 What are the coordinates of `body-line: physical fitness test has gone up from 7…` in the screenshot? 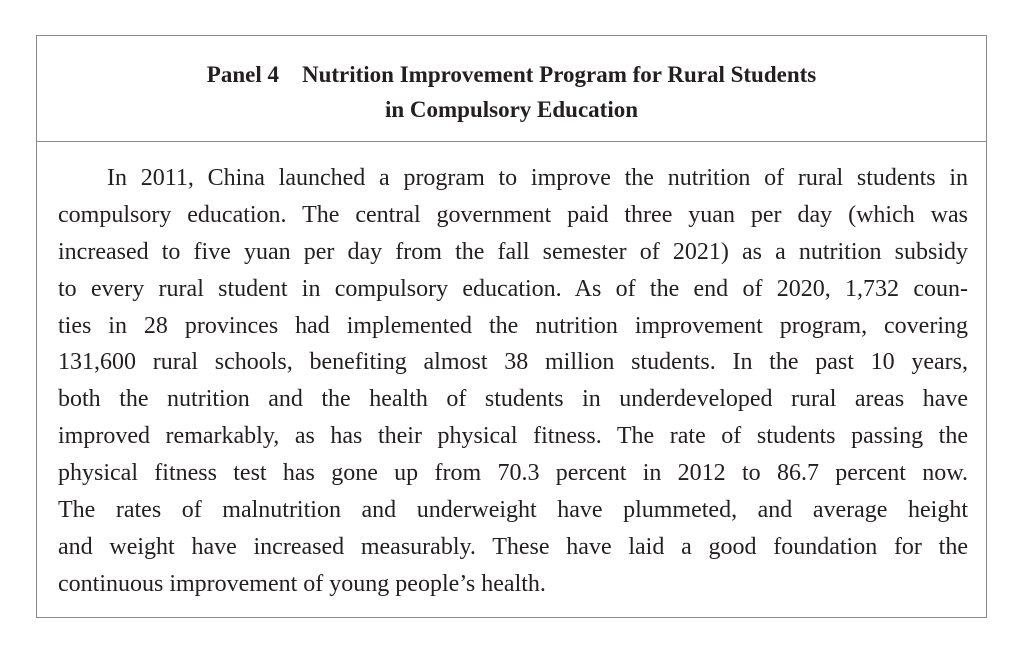 It's located at (513, 473).